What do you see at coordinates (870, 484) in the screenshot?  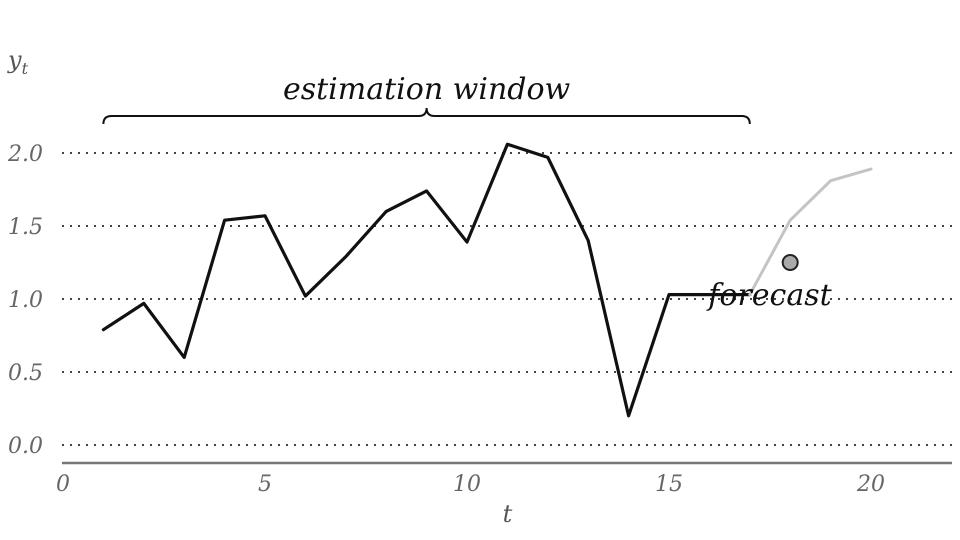 I see `x-tick-label: 20` at bounding box center [870, 484].